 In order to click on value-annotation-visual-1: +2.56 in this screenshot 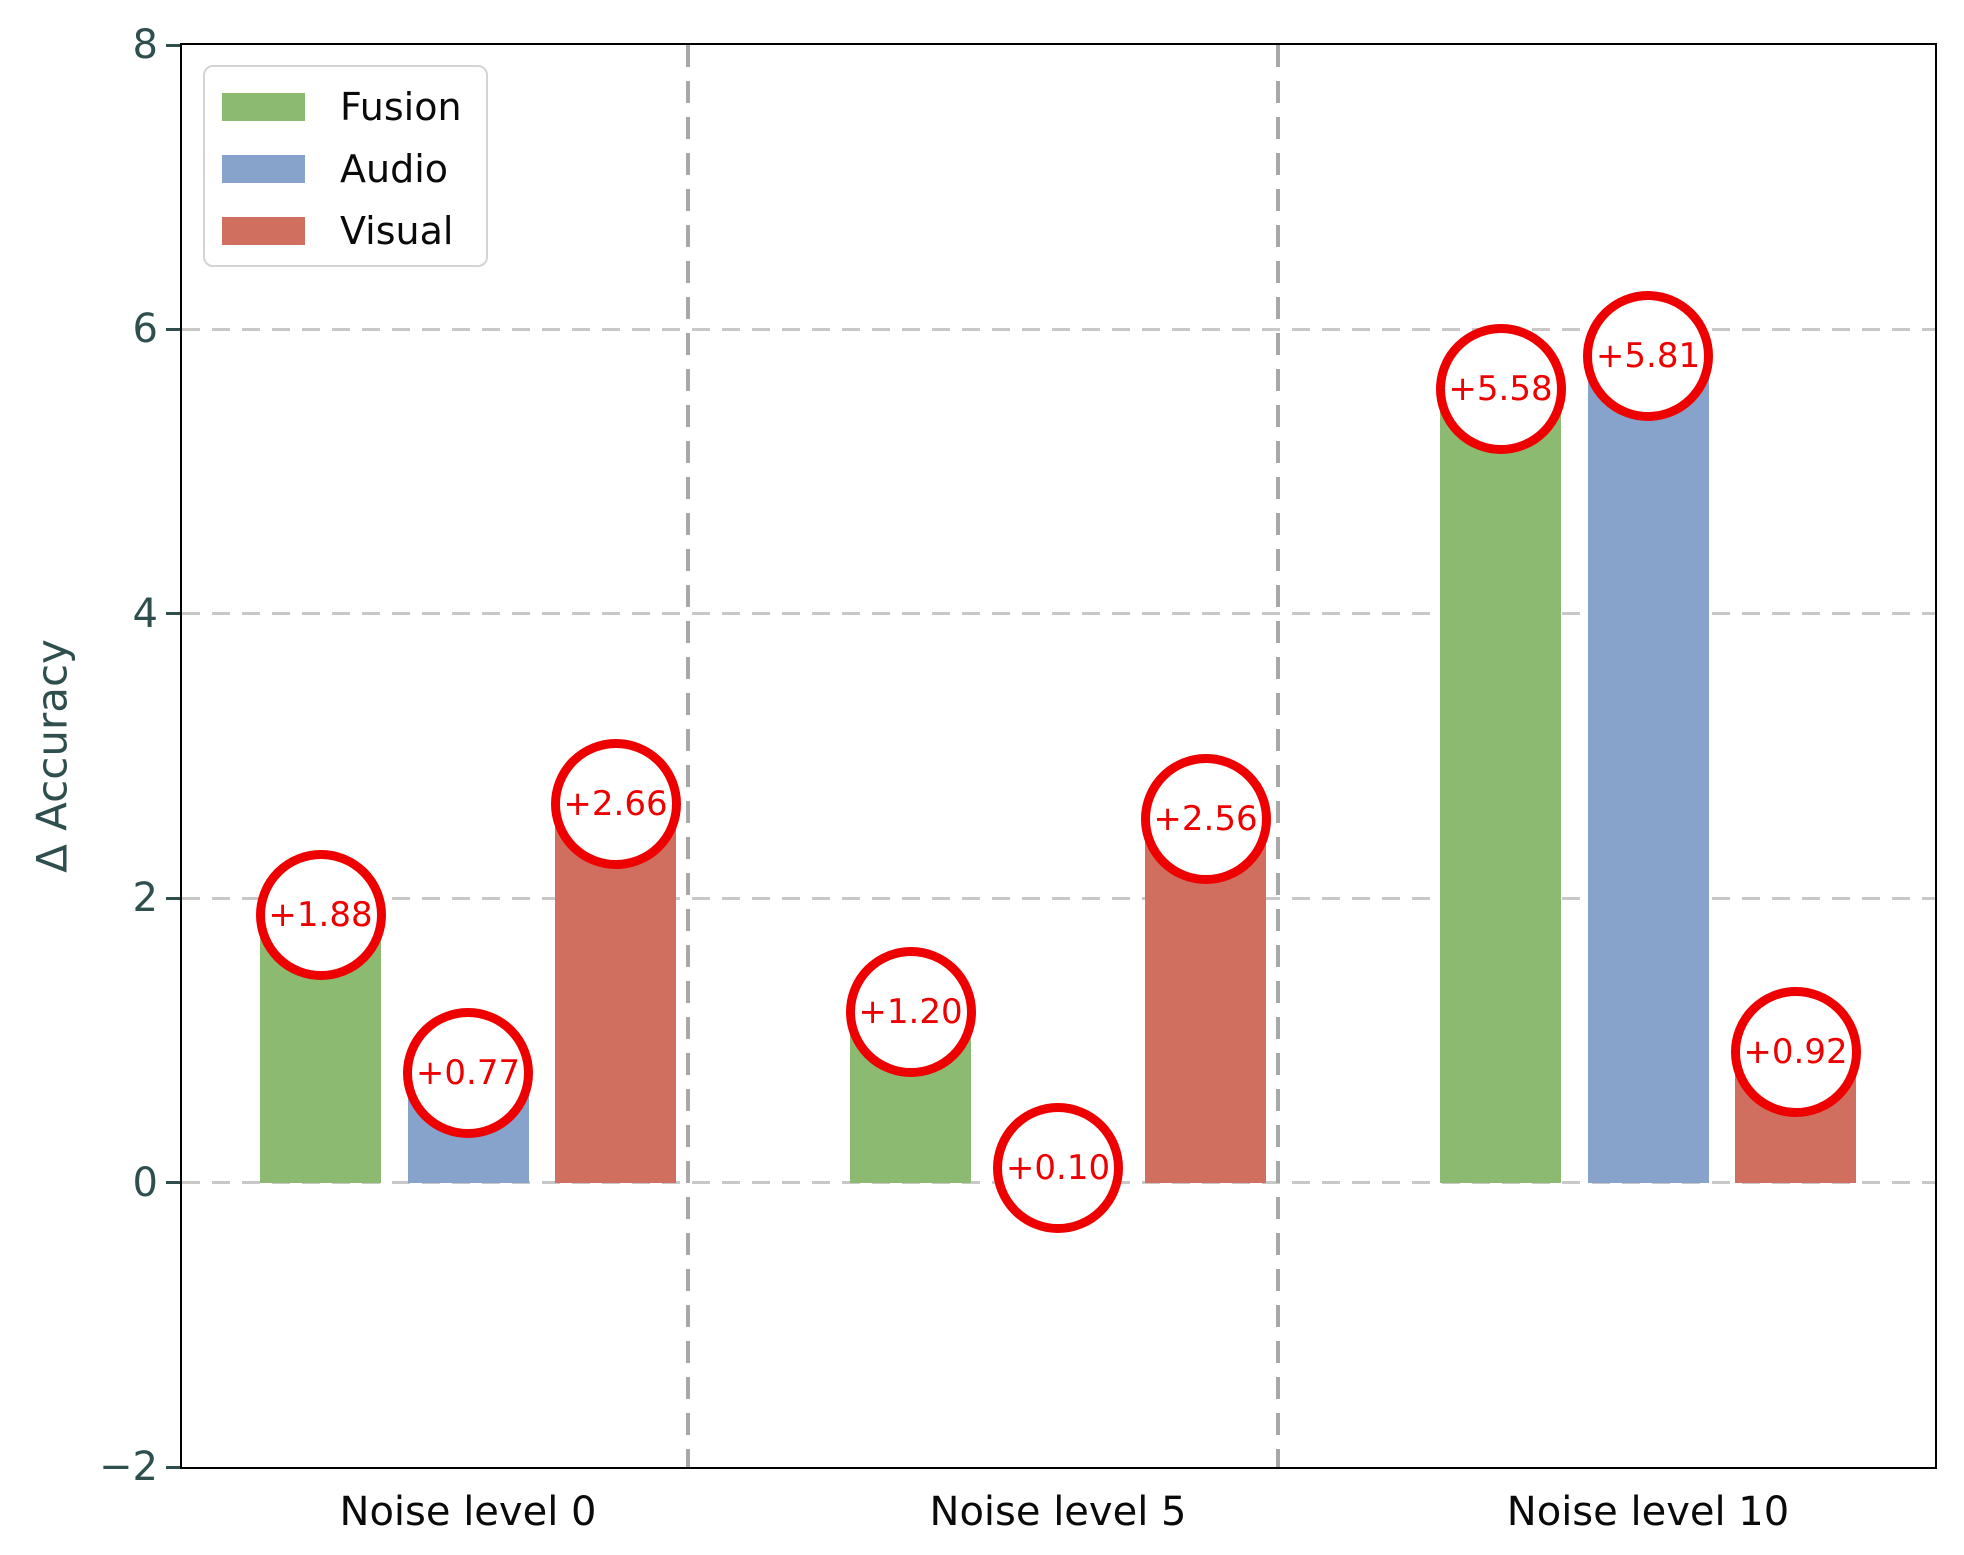, I will do `click(1205, 818)`.